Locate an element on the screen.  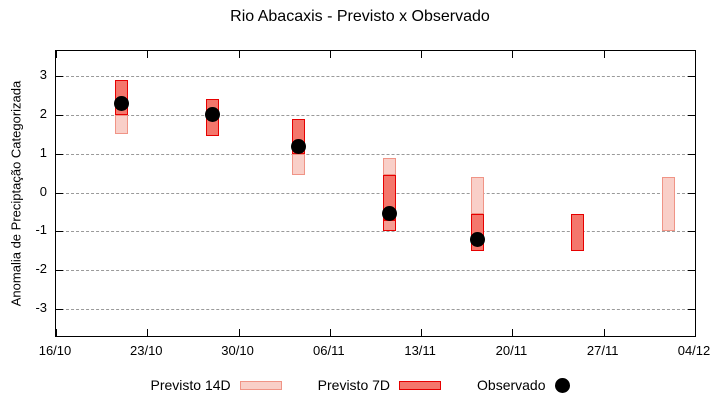
legend: Previsto 14D Previsto 7D Observado is located at coordinates (360, 385).